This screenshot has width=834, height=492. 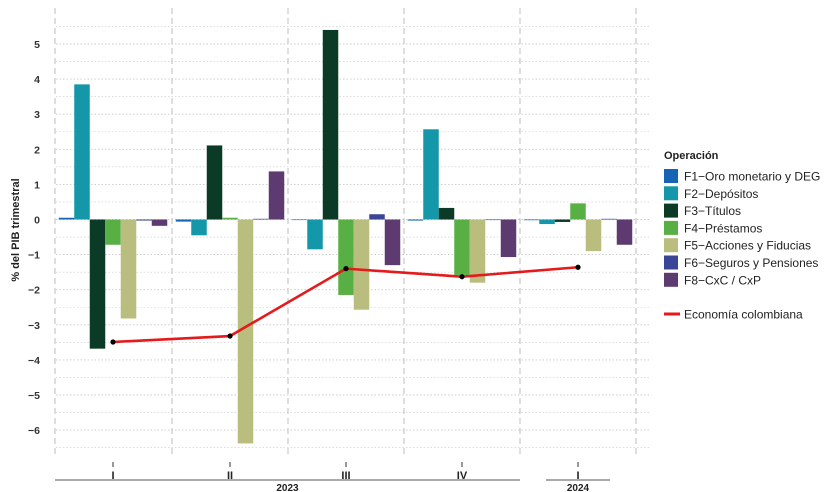 I want to click on y-tick-label: −3, so click(x=34, y=326).